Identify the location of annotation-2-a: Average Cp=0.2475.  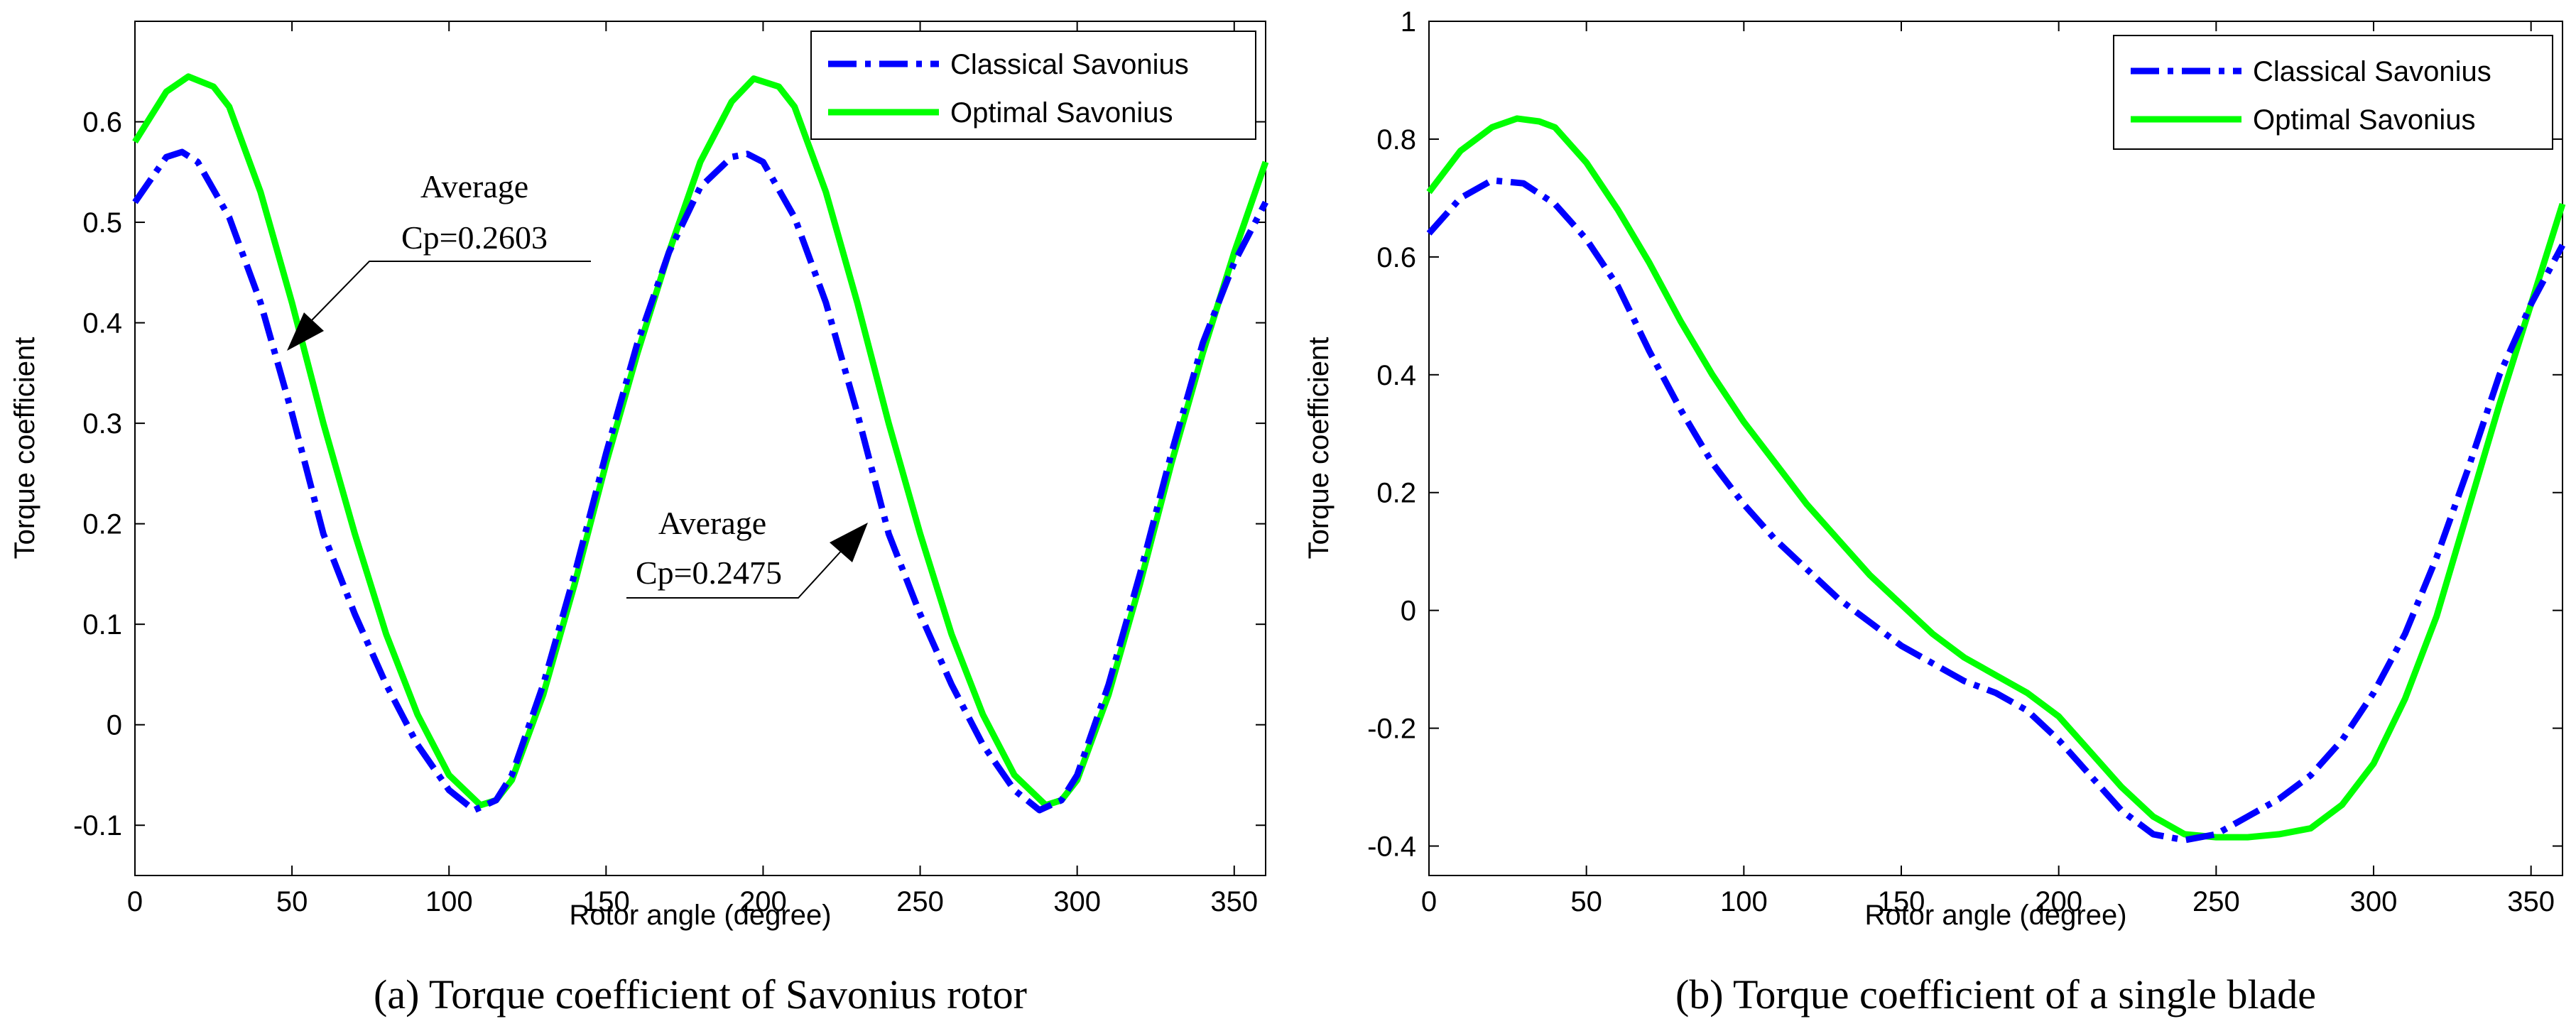
(747, 552).